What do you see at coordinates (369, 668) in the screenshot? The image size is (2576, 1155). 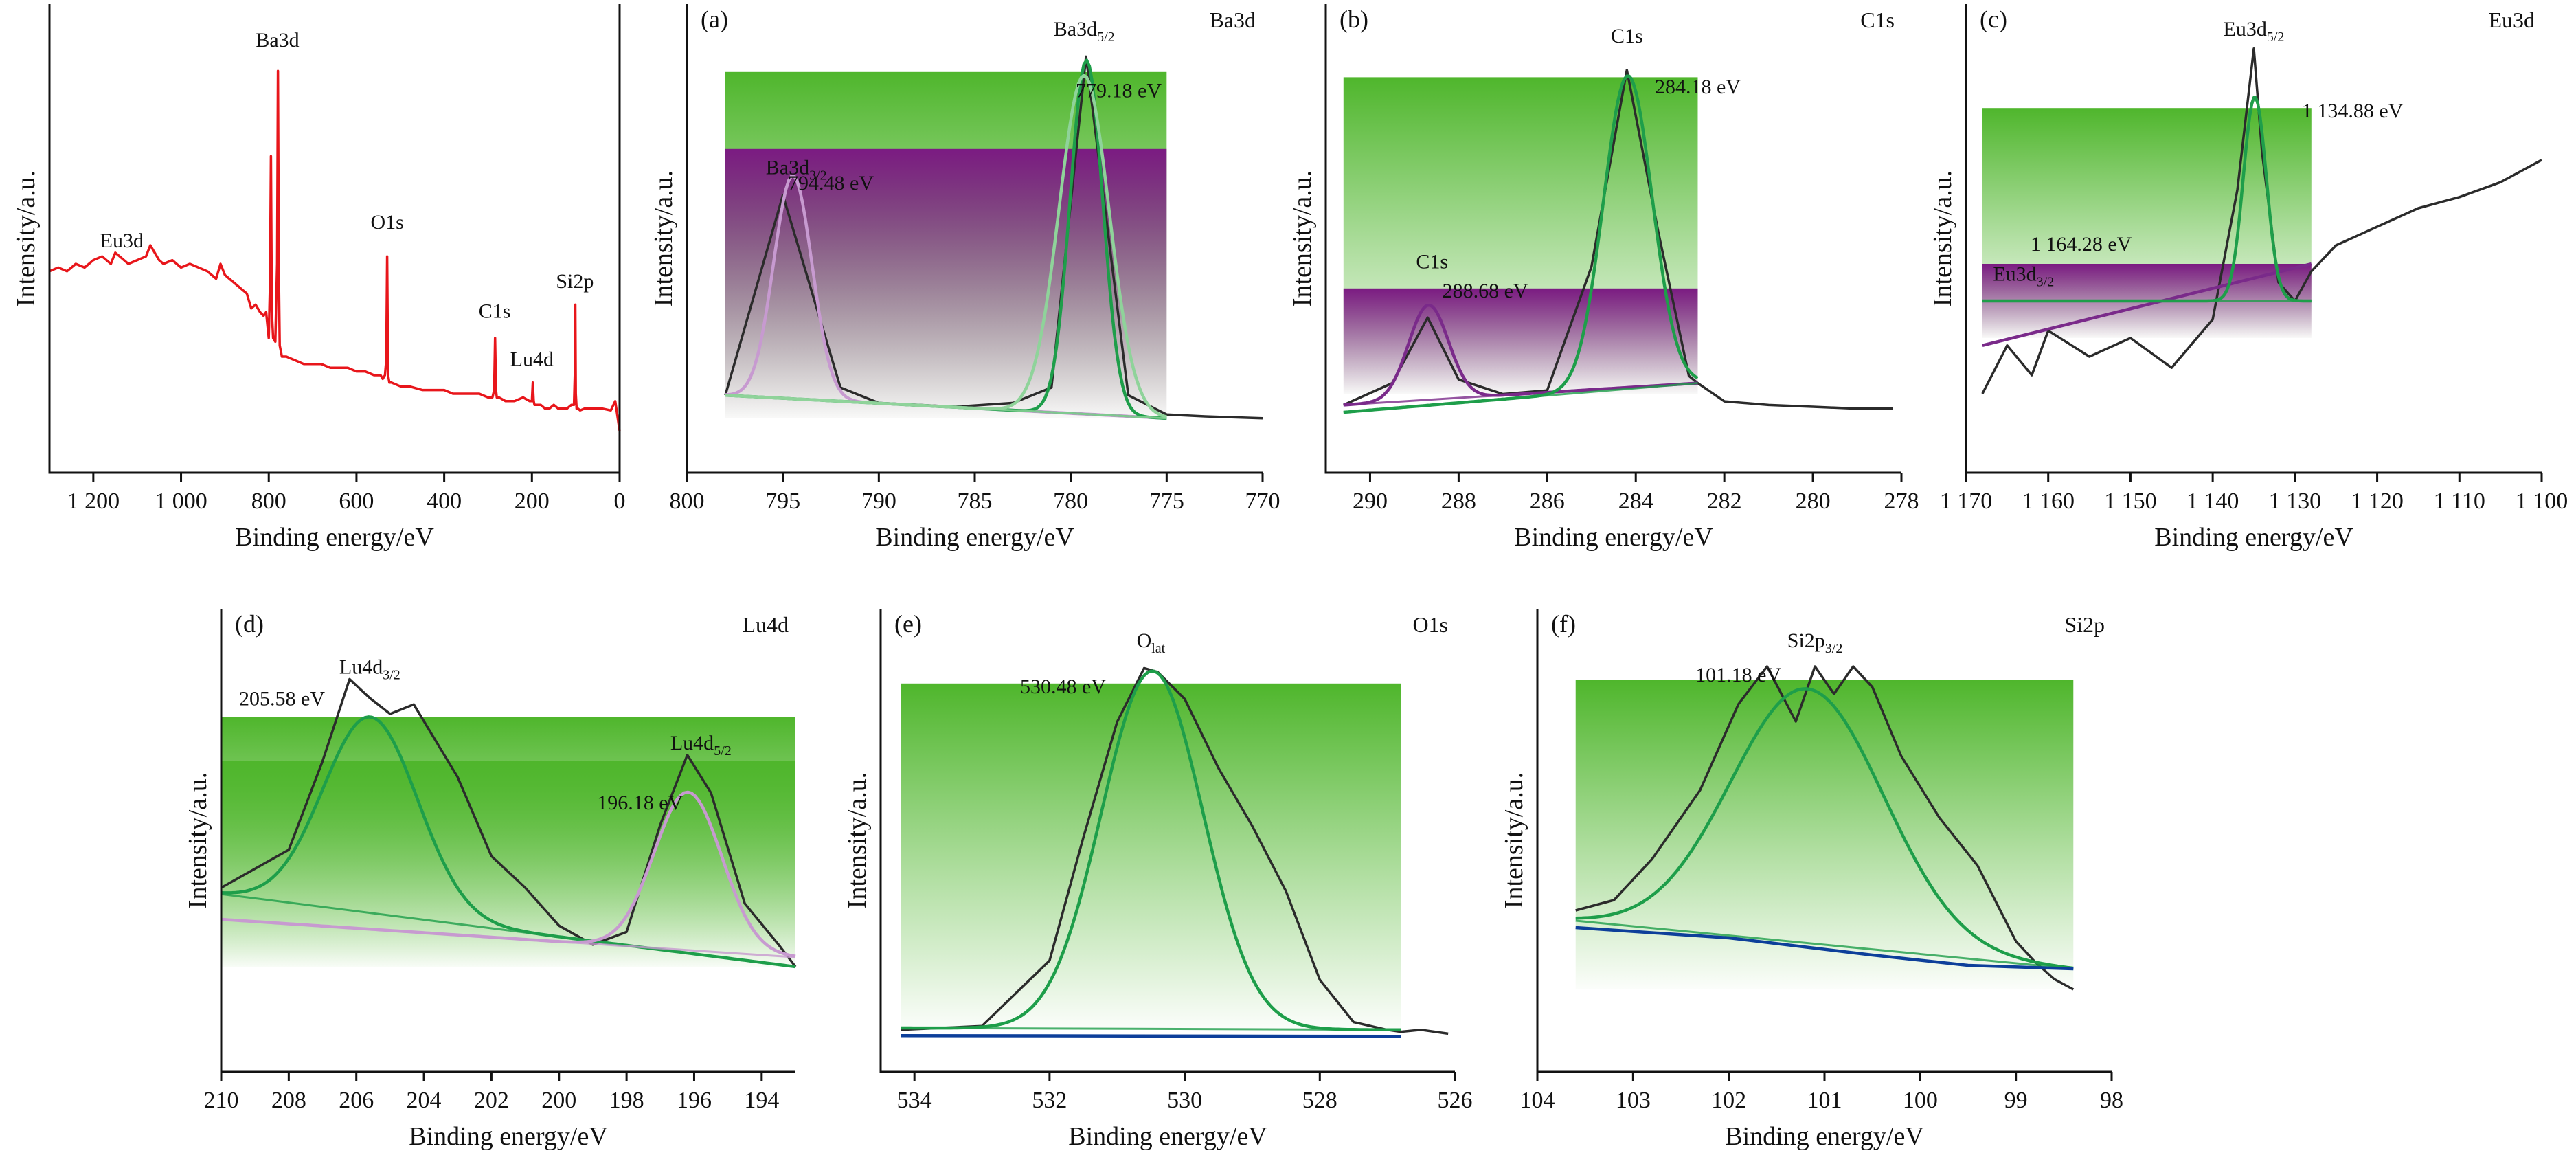 I see `peak-annotation: Lu4d3/2` at bounding box center [369, 668].